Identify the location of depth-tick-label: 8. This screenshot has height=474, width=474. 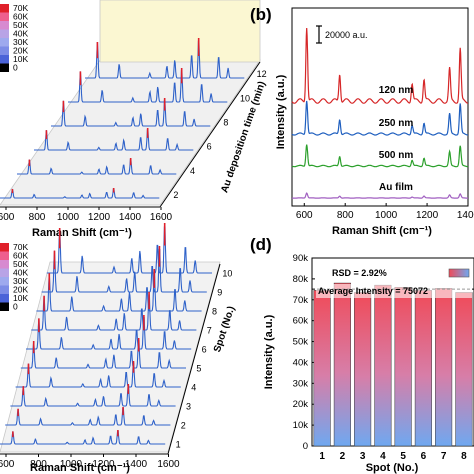
(225, 122).